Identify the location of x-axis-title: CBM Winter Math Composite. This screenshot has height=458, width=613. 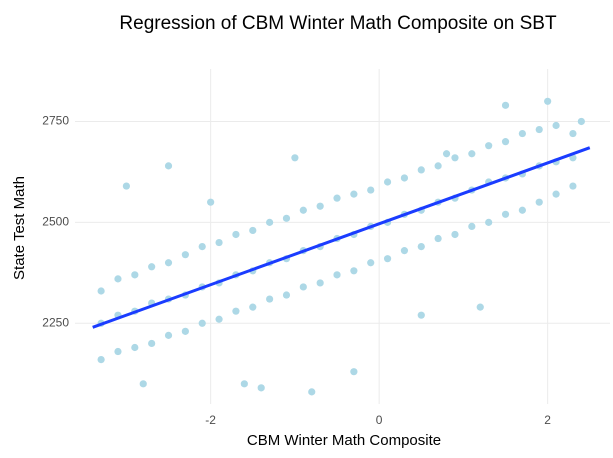
(344, 440).